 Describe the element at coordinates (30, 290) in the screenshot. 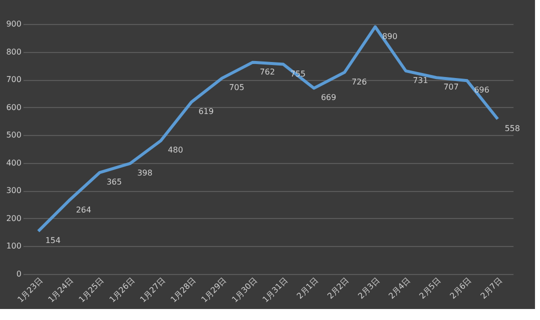

I see `x-tick-label: 1月23日` at that location.